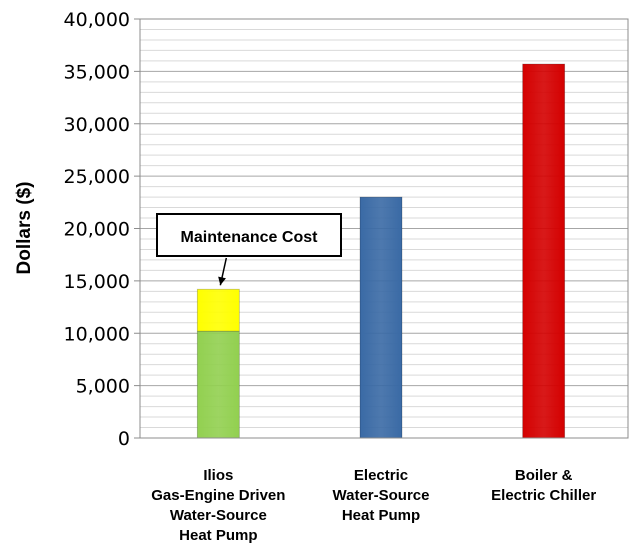 The width and height of the screenshot is (634, 559). I want to click on y-tick-label: 15,000, so click(97, 282).